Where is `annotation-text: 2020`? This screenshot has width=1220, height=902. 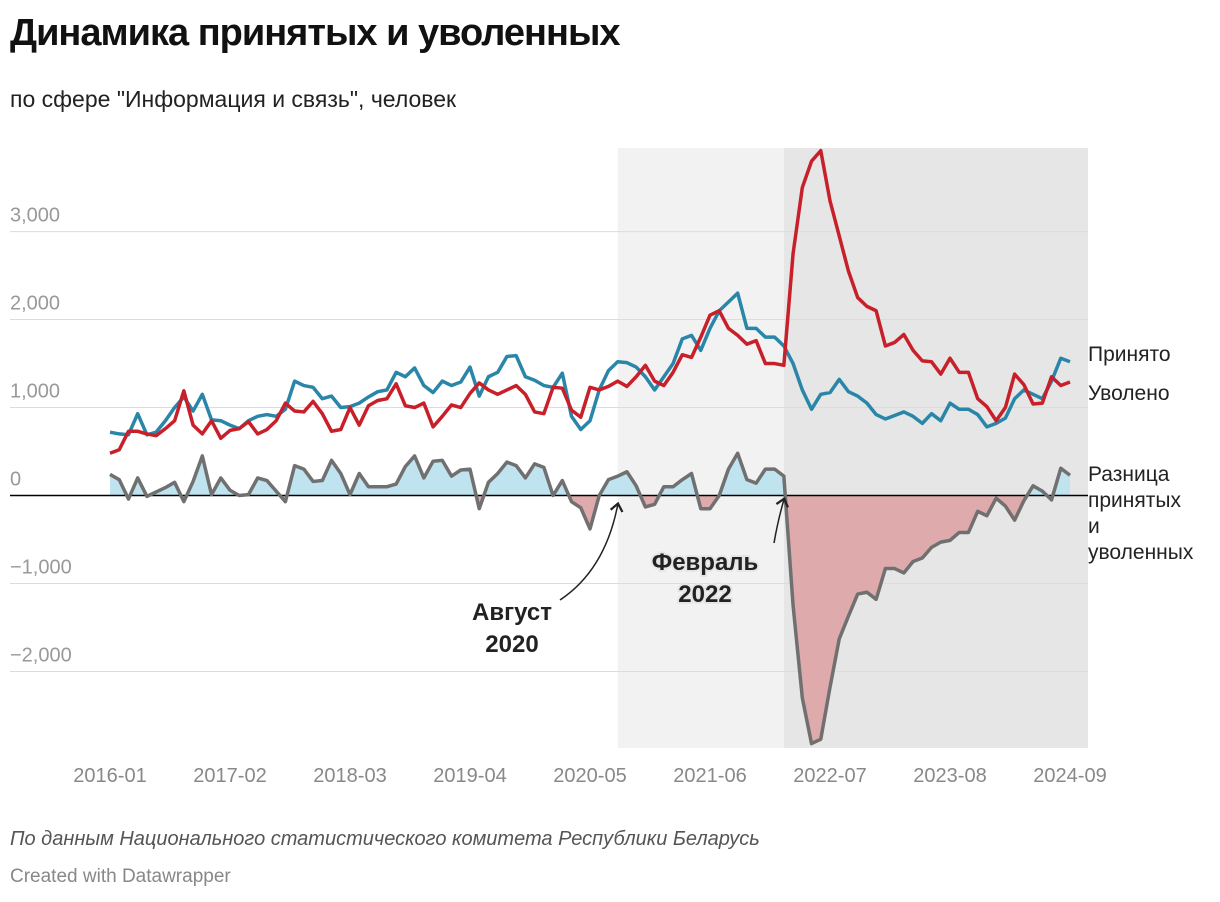 annotation-text: 2020 is located at coordinates (511, 644).